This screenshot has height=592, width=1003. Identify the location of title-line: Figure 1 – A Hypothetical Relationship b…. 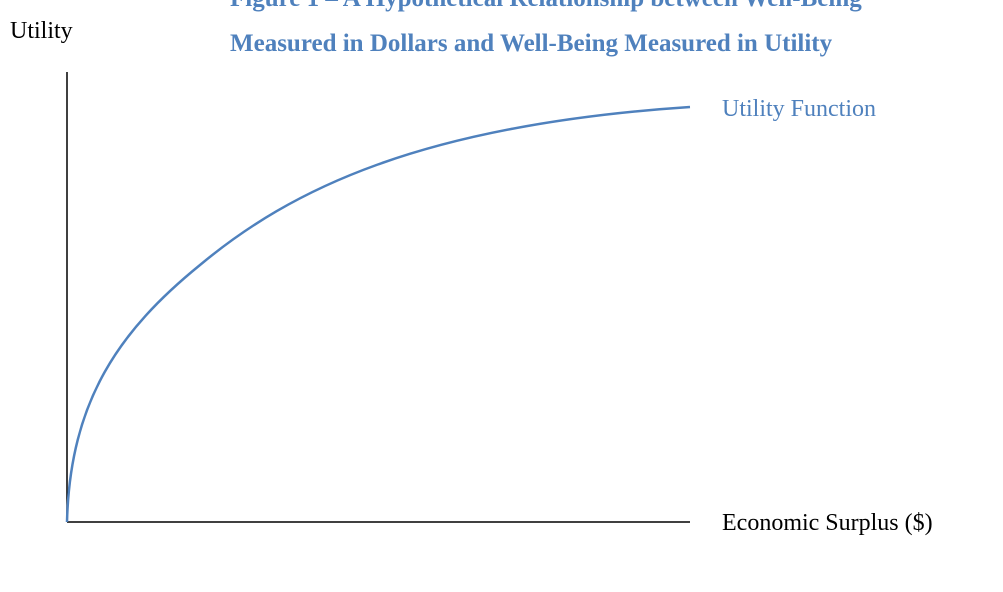
(546, 6).